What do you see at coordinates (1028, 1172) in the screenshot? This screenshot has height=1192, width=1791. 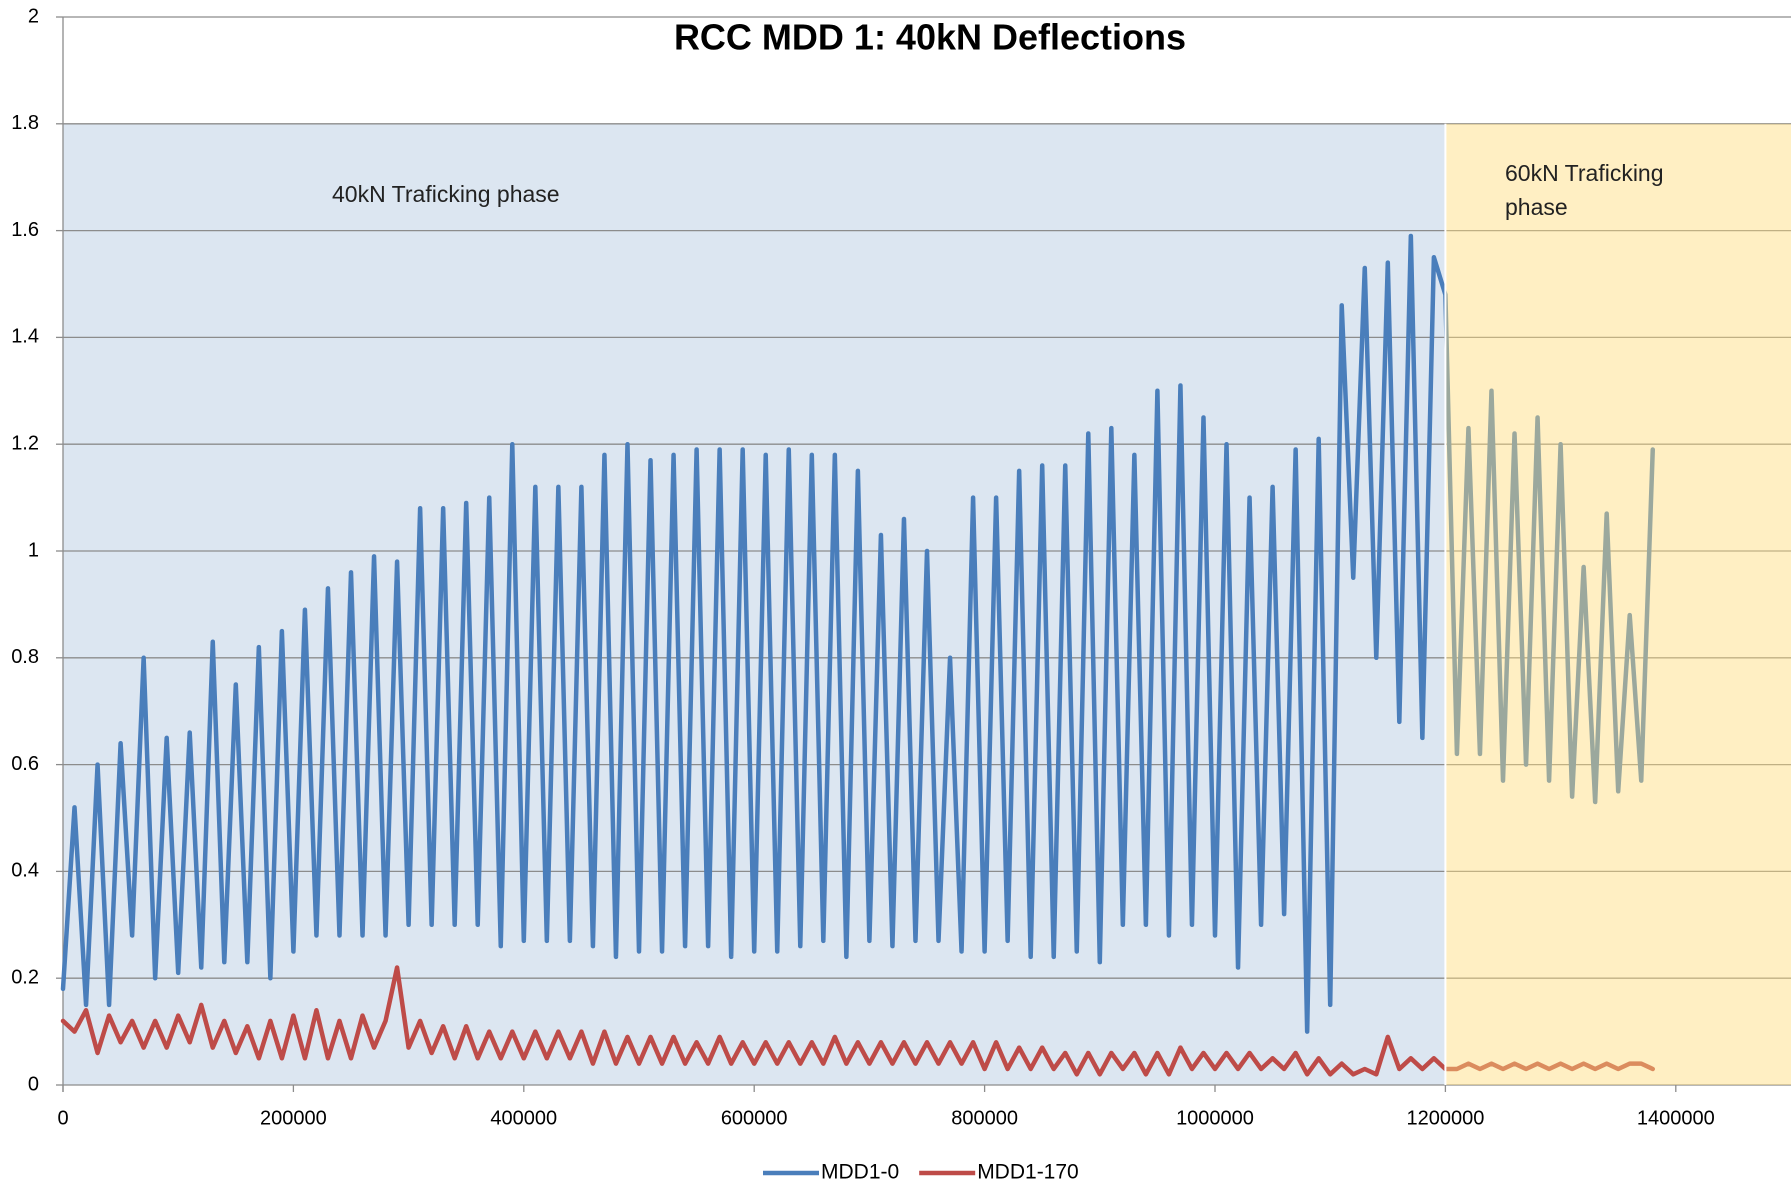 I see `legend-label: MDD1-170` at bounding box center [1028, 1172].